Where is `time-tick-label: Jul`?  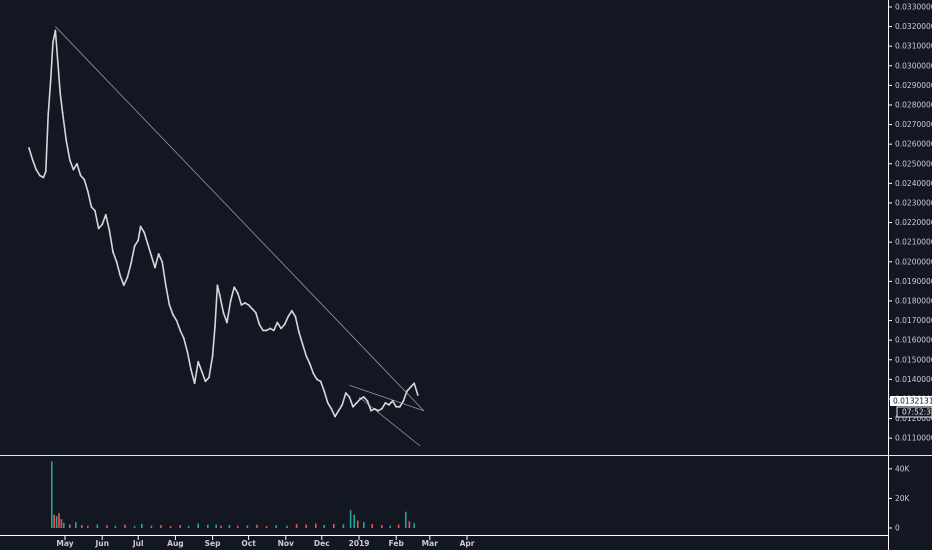
time-tick-label: Jul is located at coordinates (138, 543).